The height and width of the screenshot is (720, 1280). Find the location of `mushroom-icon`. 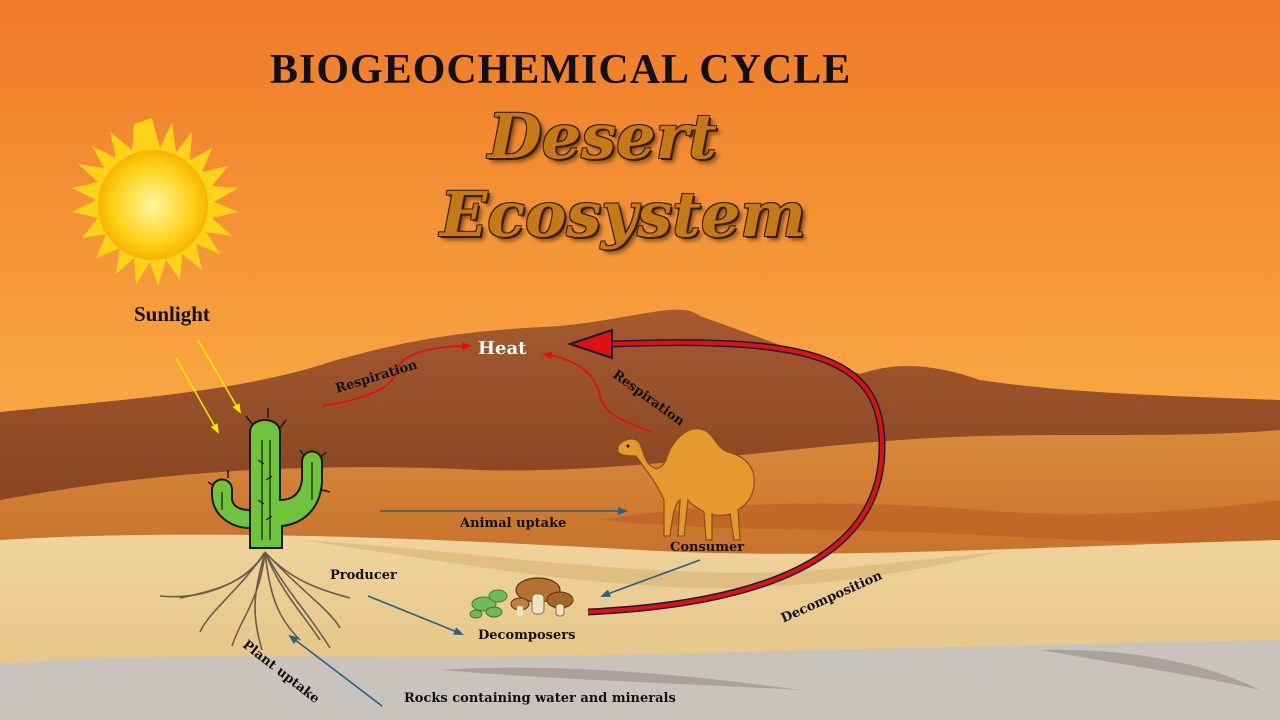

mushroom-icon is located at coordinates (542, 597).